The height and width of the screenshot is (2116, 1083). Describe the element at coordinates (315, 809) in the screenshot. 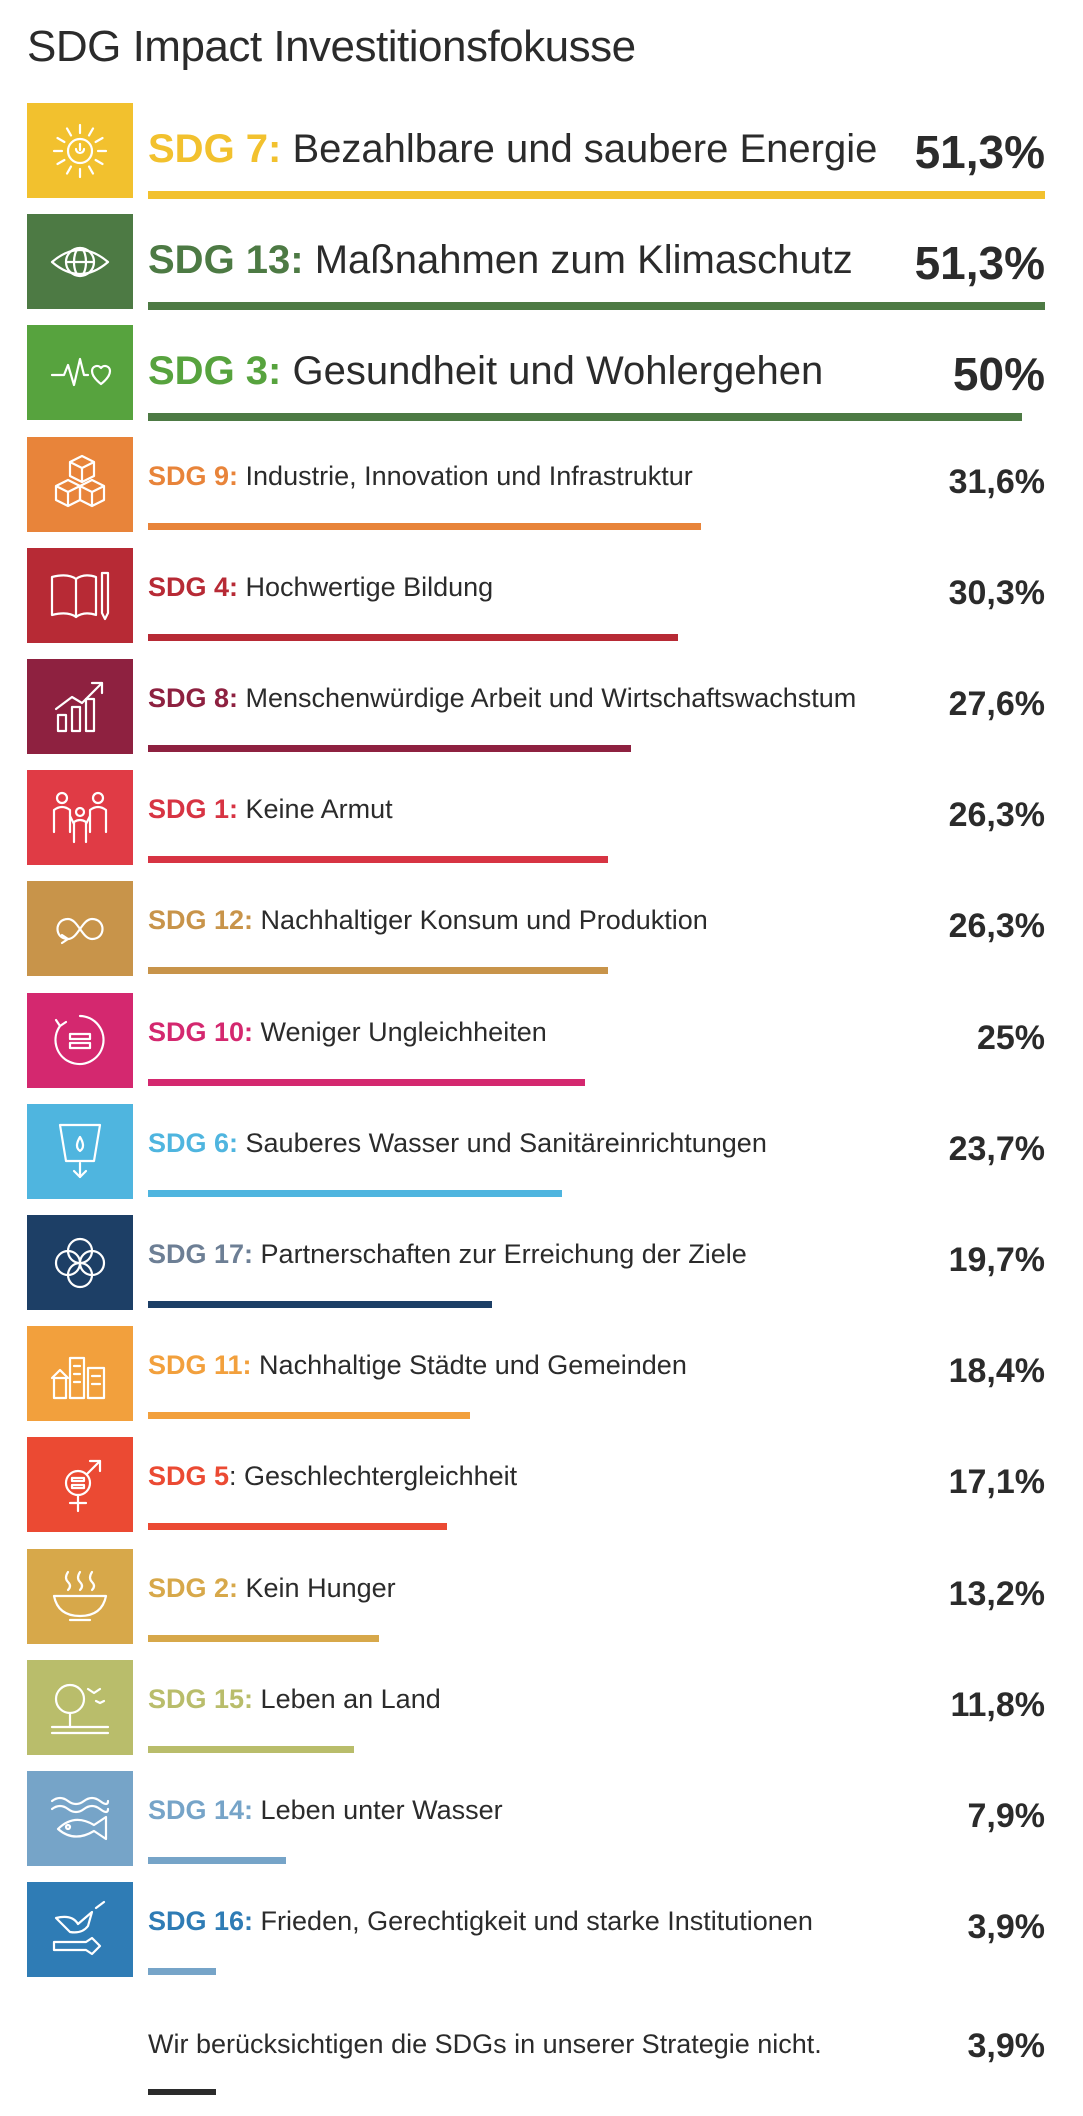

I see `sdg-name: Keine Armut` at that location.